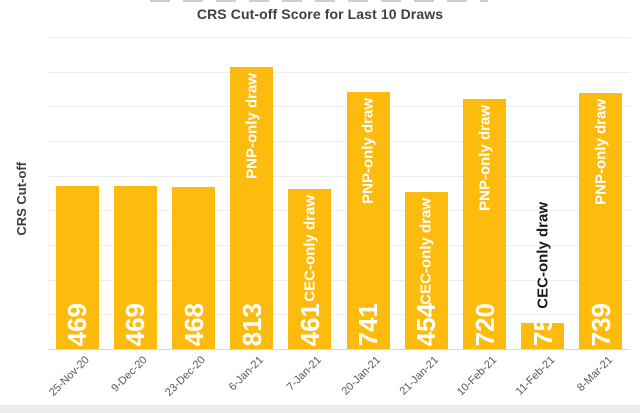  Describe the element at coordinates (361, 376) in the screenshot. I see `x-tick-label-20-Jan-21: 20-Jan-21` at that location.